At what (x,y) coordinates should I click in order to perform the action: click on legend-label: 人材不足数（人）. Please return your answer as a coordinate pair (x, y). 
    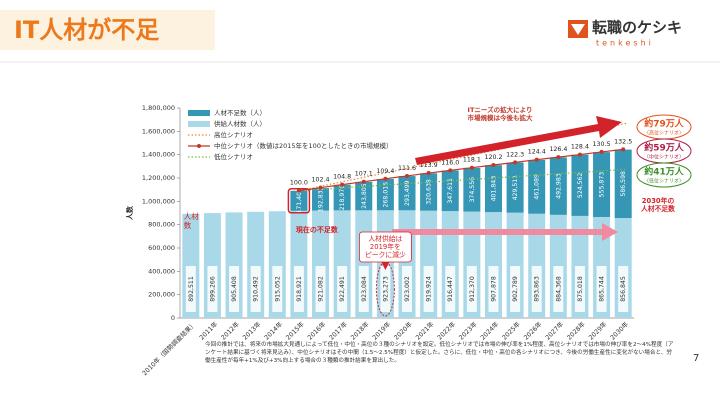
    Looking at the image, I should click on (240, 112).